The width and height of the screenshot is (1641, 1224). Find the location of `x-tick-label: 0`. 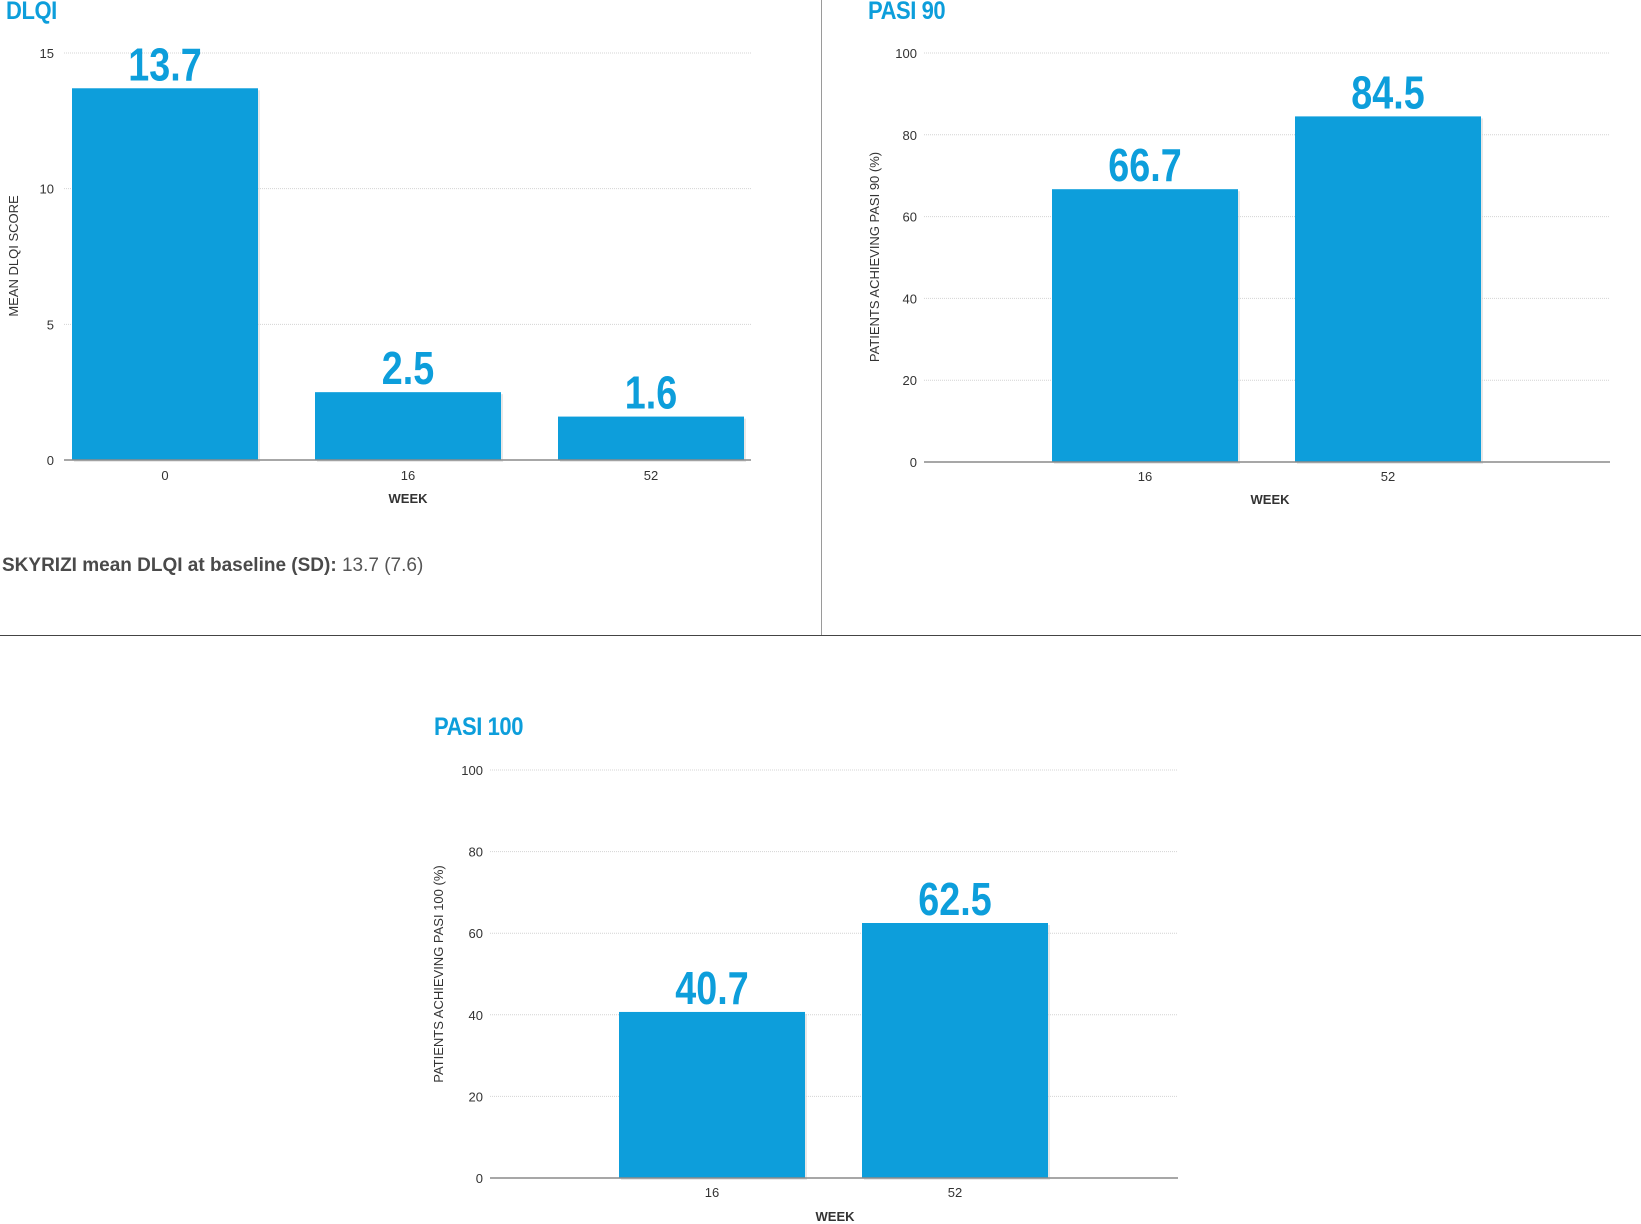

x-tick-label: 0 is located at coordinates (164, 475).